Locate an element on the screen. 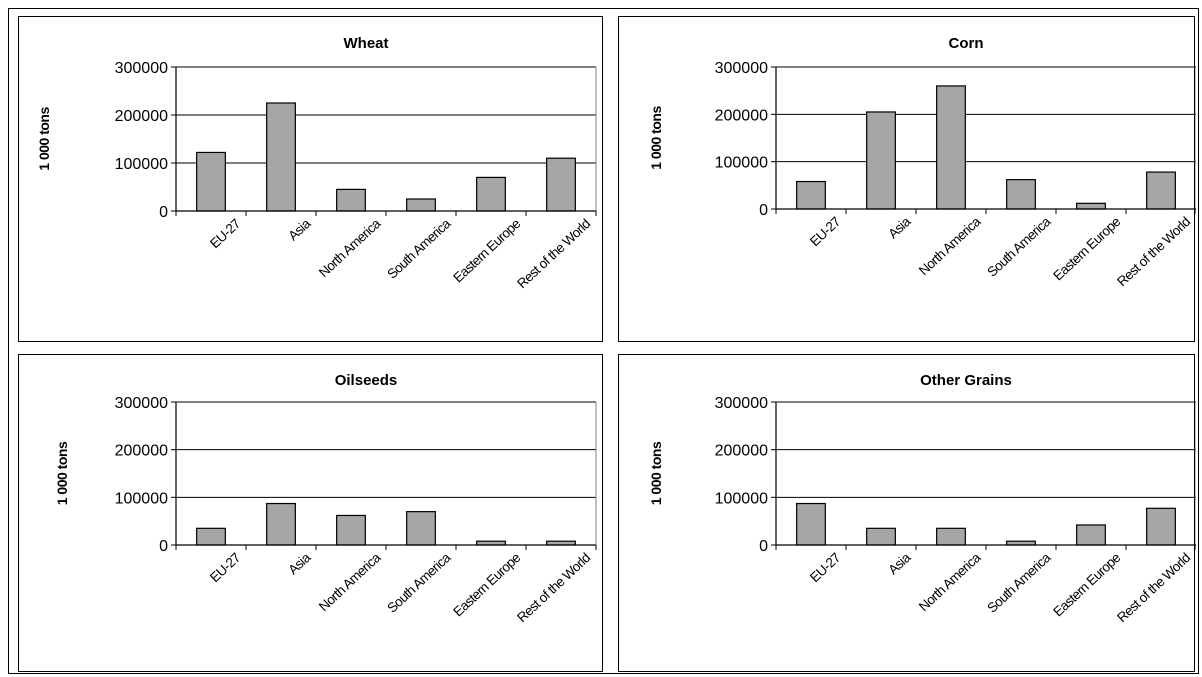 This screenshot has height=677, width=1202. chart-title: Oilseeds is located at coordinates (366, 380).